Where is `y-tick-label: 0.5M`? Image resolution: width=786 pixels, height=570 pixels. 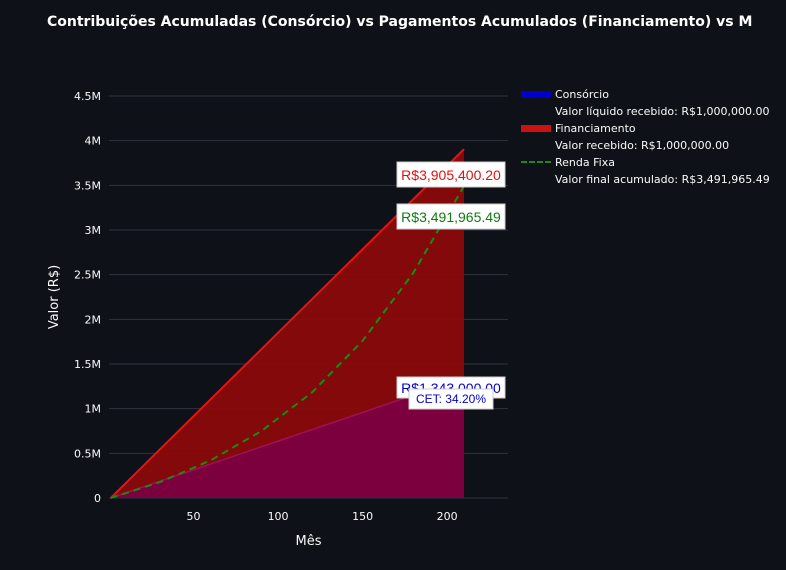 y-tick-label: 0.5M is located at coordinates (87, 453).